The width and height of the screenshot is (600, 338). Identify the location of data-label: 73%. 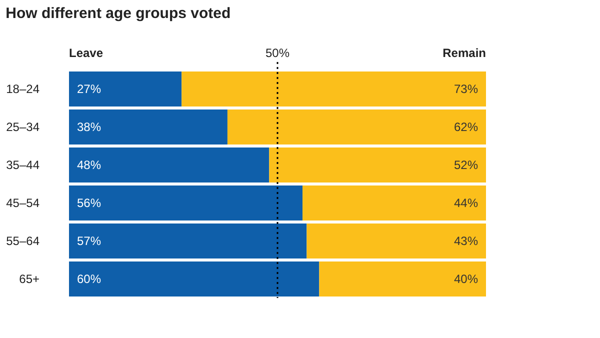
(466, 89).